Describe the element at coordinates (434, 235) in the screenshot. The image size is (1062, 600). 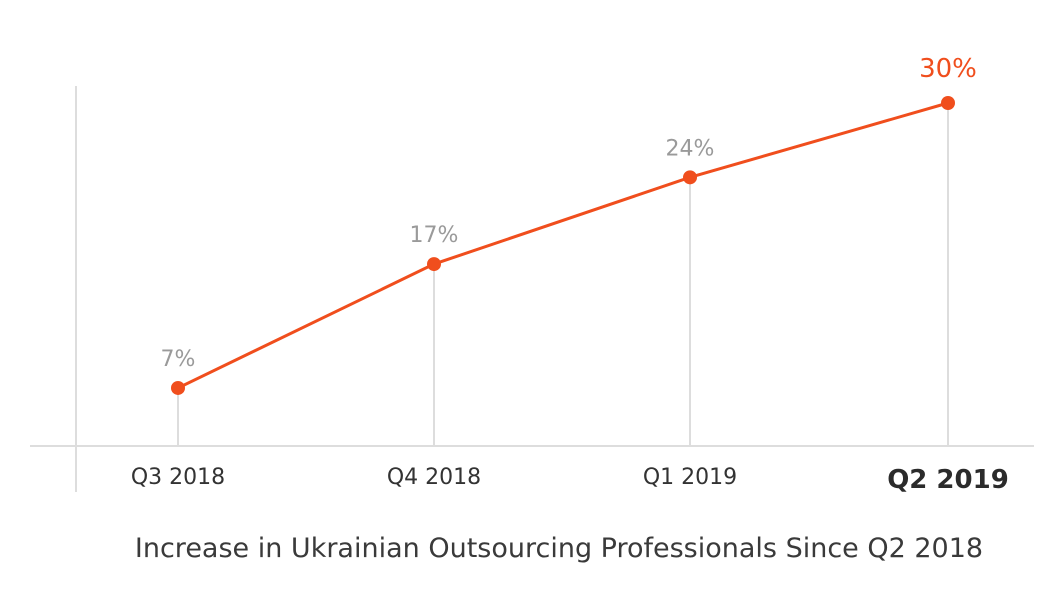
I see `data-label: 17%` at that location.